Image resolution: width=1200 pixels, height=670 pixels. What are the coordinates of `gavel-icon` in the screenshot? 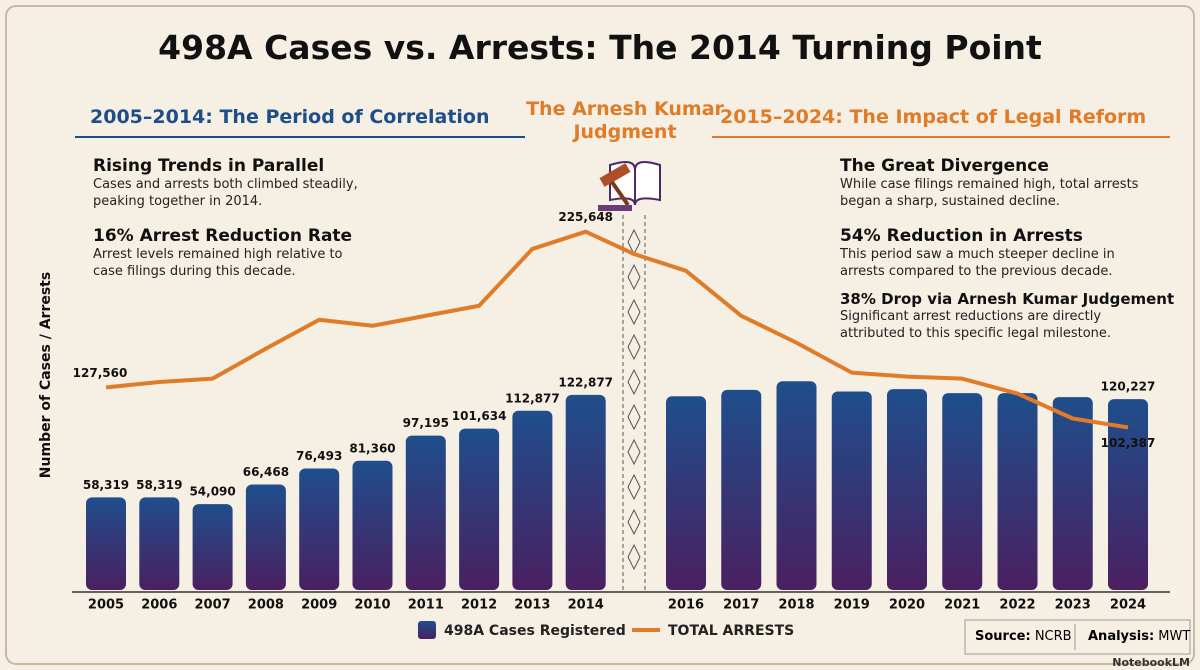 It's located at (629, 185).